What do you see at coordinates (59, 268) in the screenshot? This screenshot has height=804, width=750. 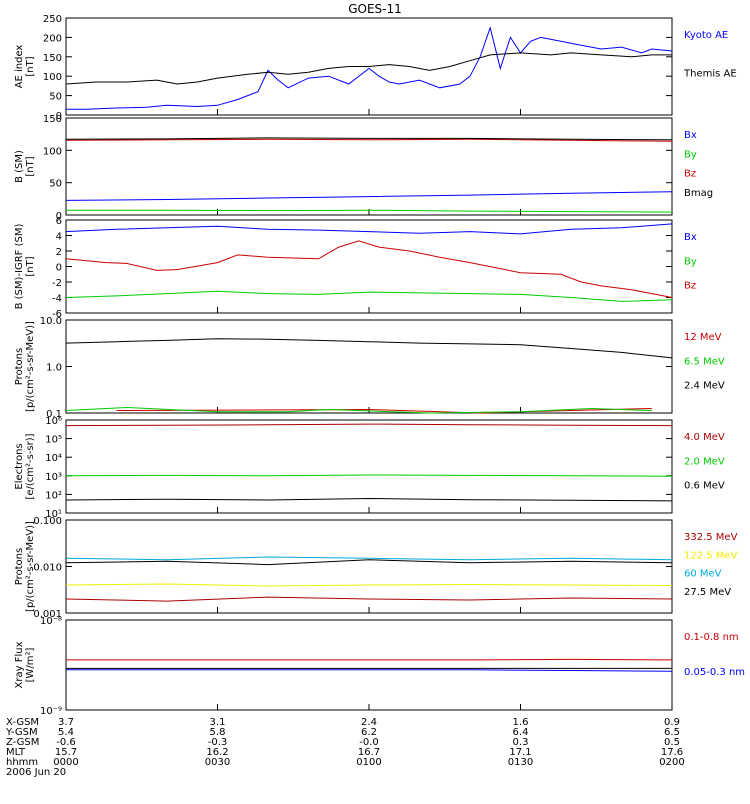 I see `y-tick-label-bdiff-3: 0` at bounding box center [59, 268].